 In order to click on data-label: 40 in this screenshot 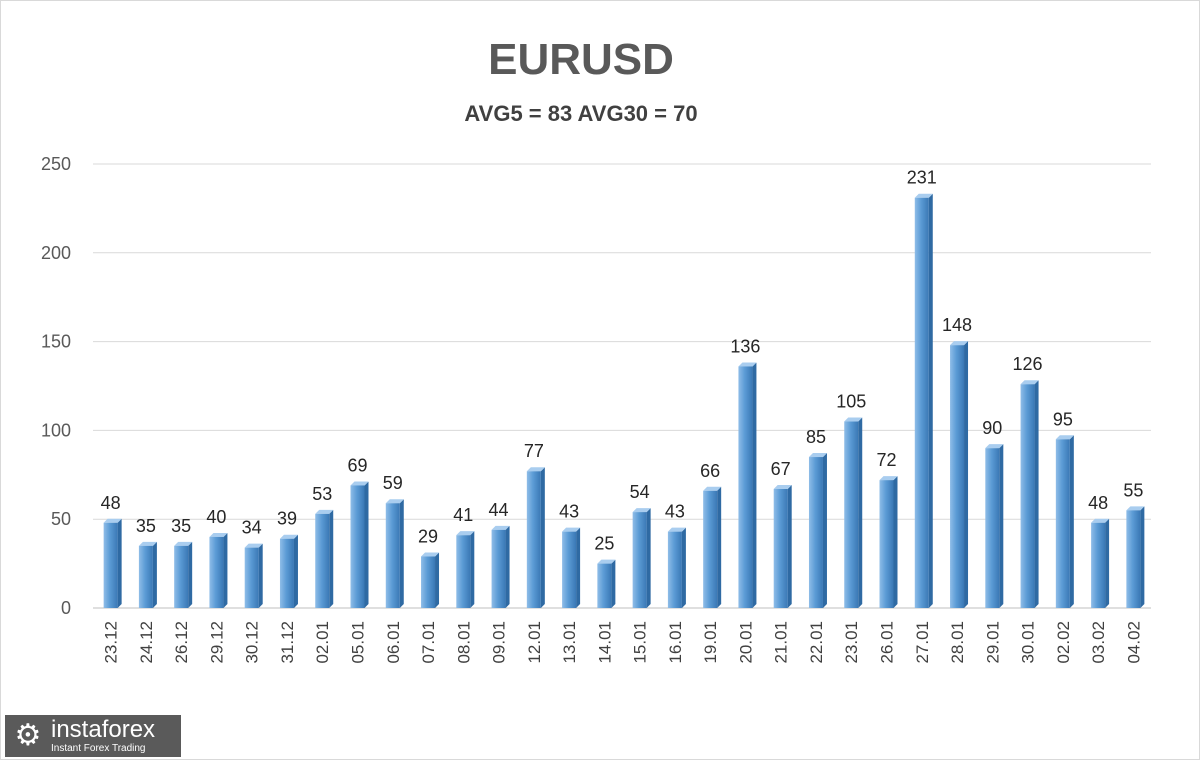, I will do `click(216, 517)`.